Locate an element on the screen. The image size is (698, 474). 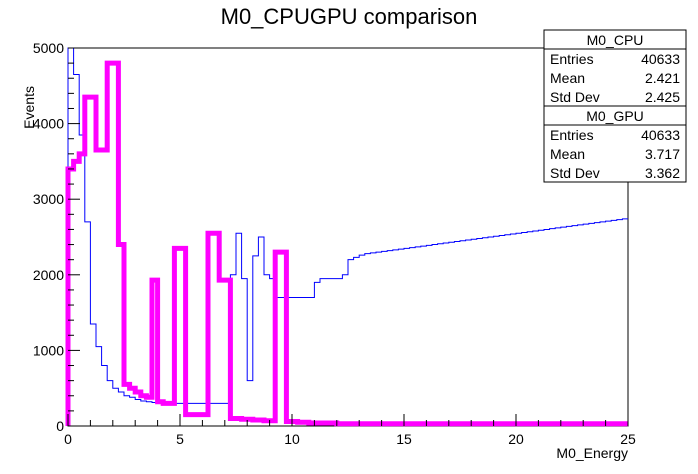
y-tick-label: 1000 is located at coordinates (48, 350).